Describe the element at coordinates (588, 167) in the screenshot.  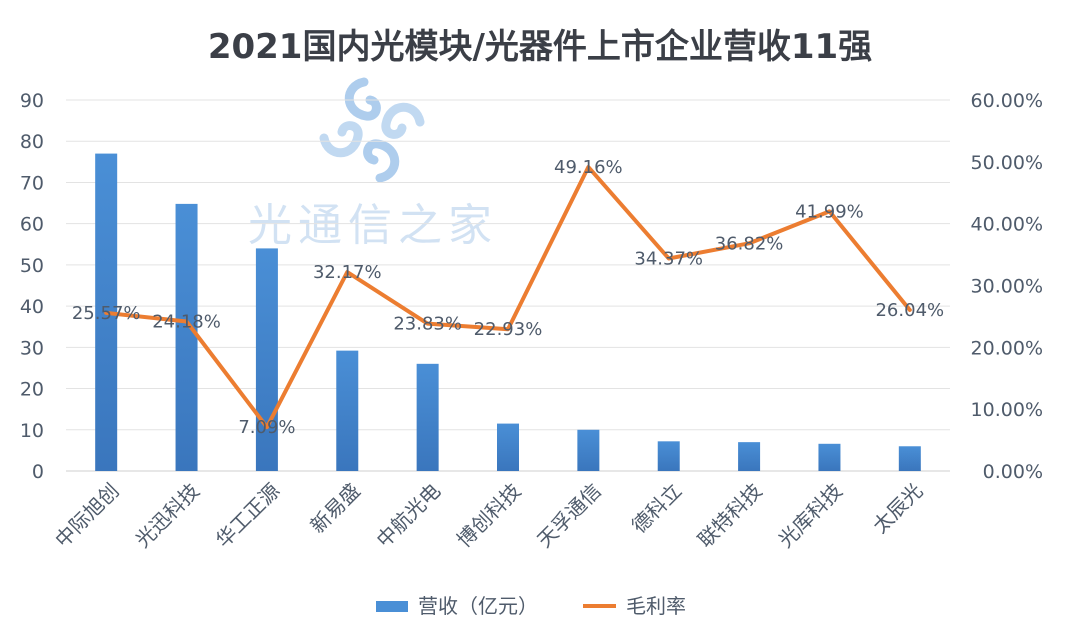
I see `margin-data-label: 49.16%` at that location.